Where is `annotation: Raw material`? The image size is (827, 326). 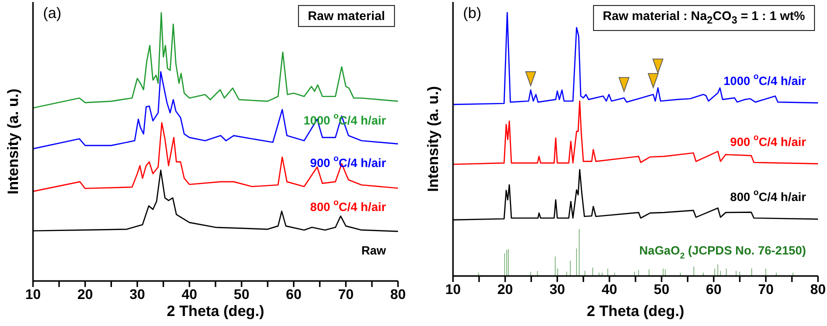
annotation: Raw material is located at coordinates (346, 16).